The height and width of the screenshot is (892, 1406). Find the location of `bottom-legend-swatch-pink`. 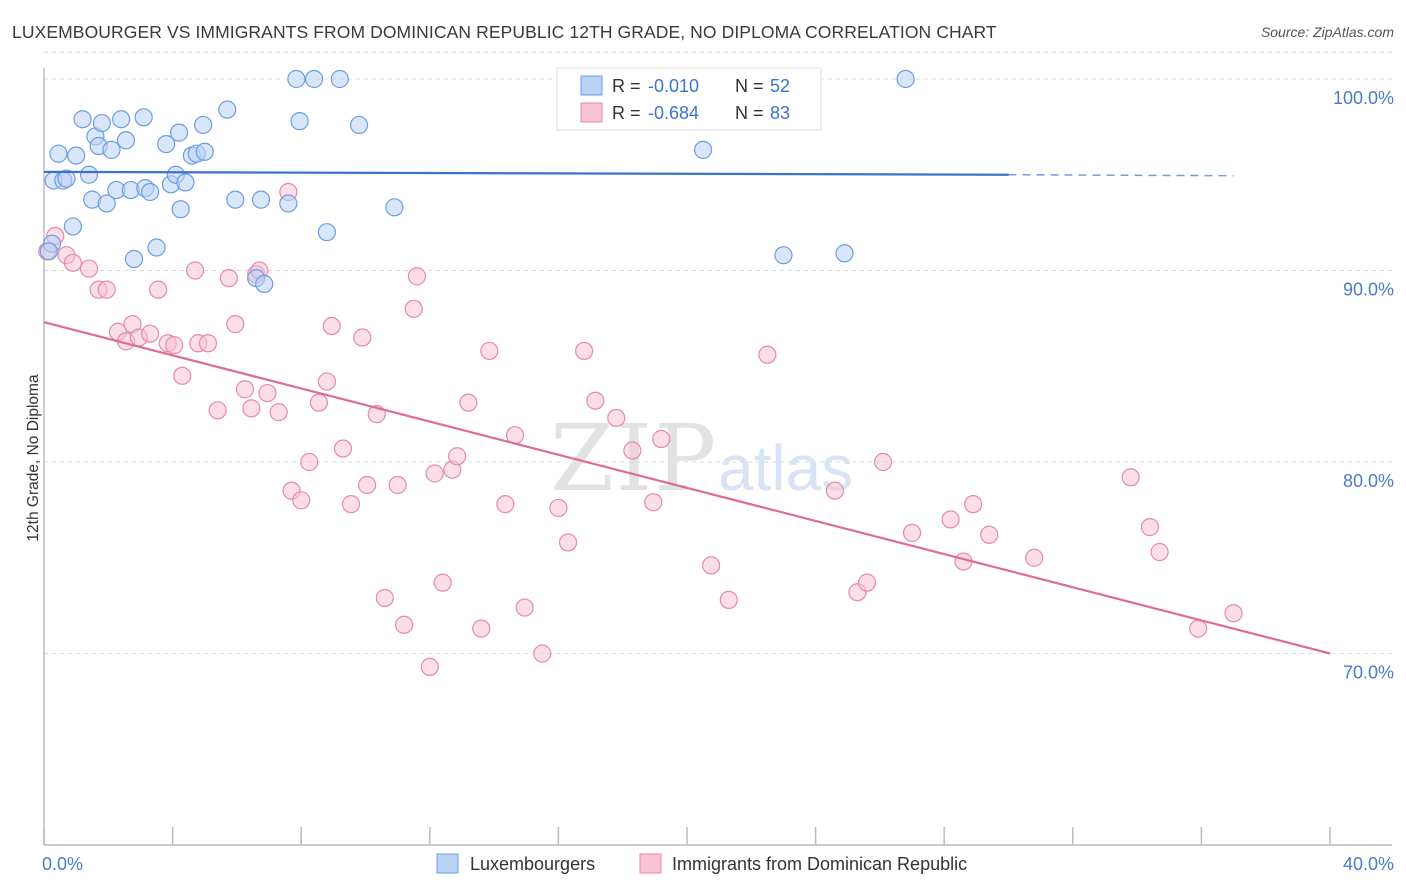

bottom-legend-swatch-pink is located at coordinates (650, 863).